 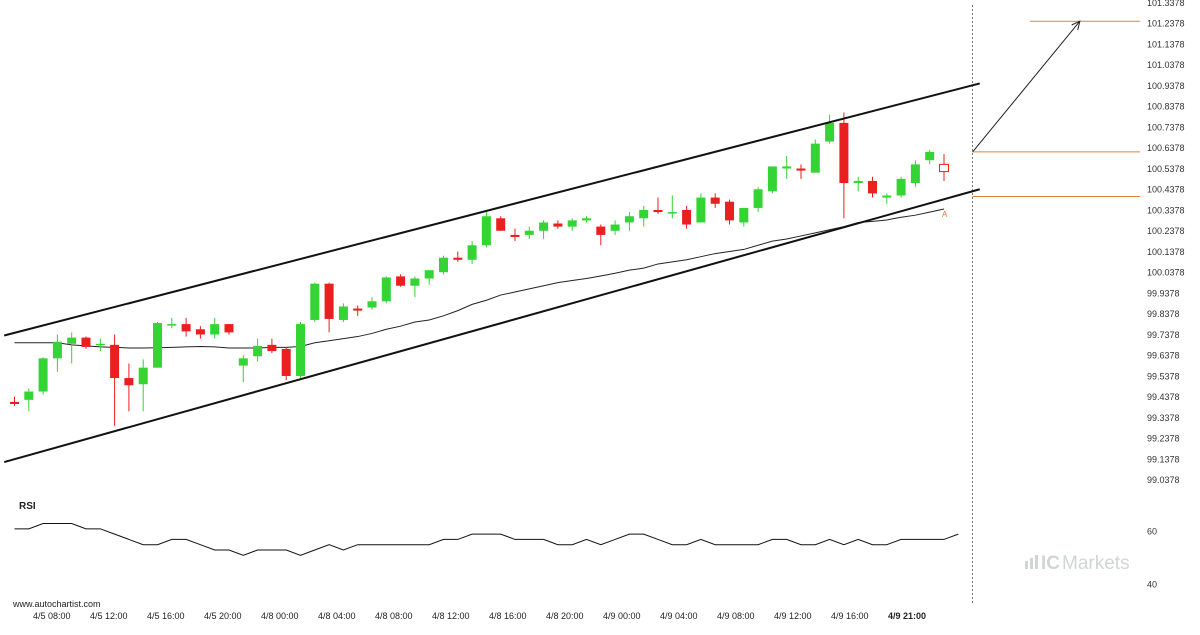 I want to click on price-tick-label: 99.0378, so click(x=1163, y=480).